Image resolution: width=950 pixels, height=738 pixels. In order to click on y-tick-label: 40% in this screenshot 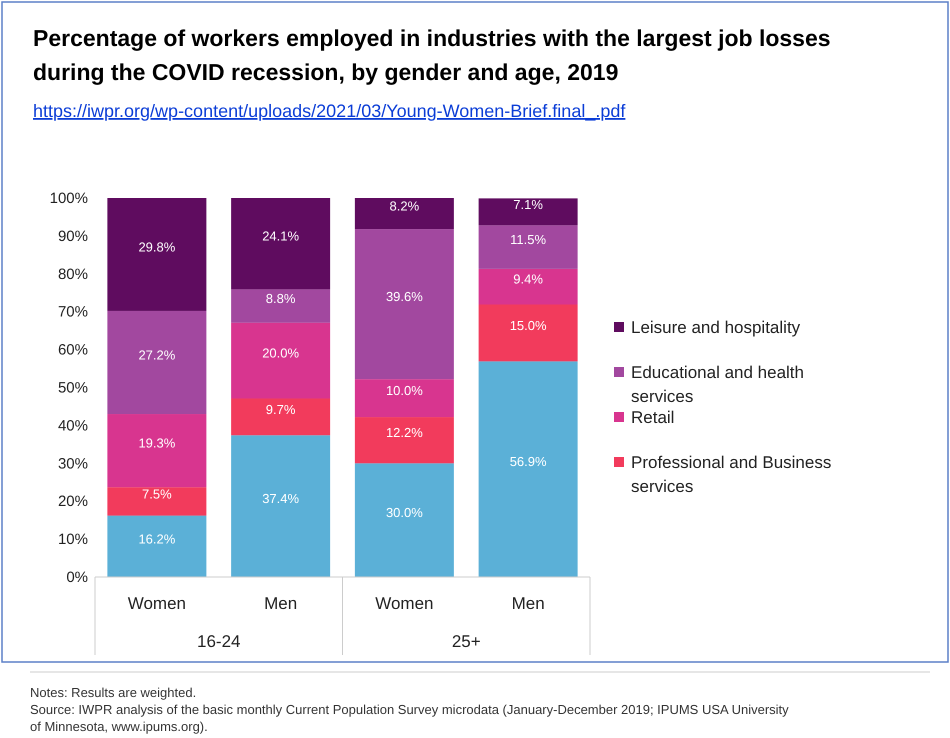, I will do `click(73, 425)`.